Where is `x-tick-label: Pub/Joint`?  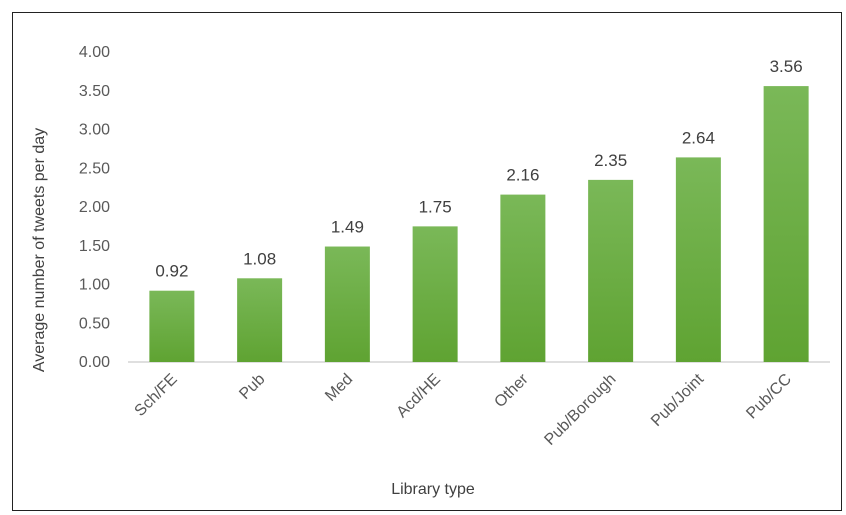
x-tick-label: Pub/Joint is located at coordinates (678, 400).